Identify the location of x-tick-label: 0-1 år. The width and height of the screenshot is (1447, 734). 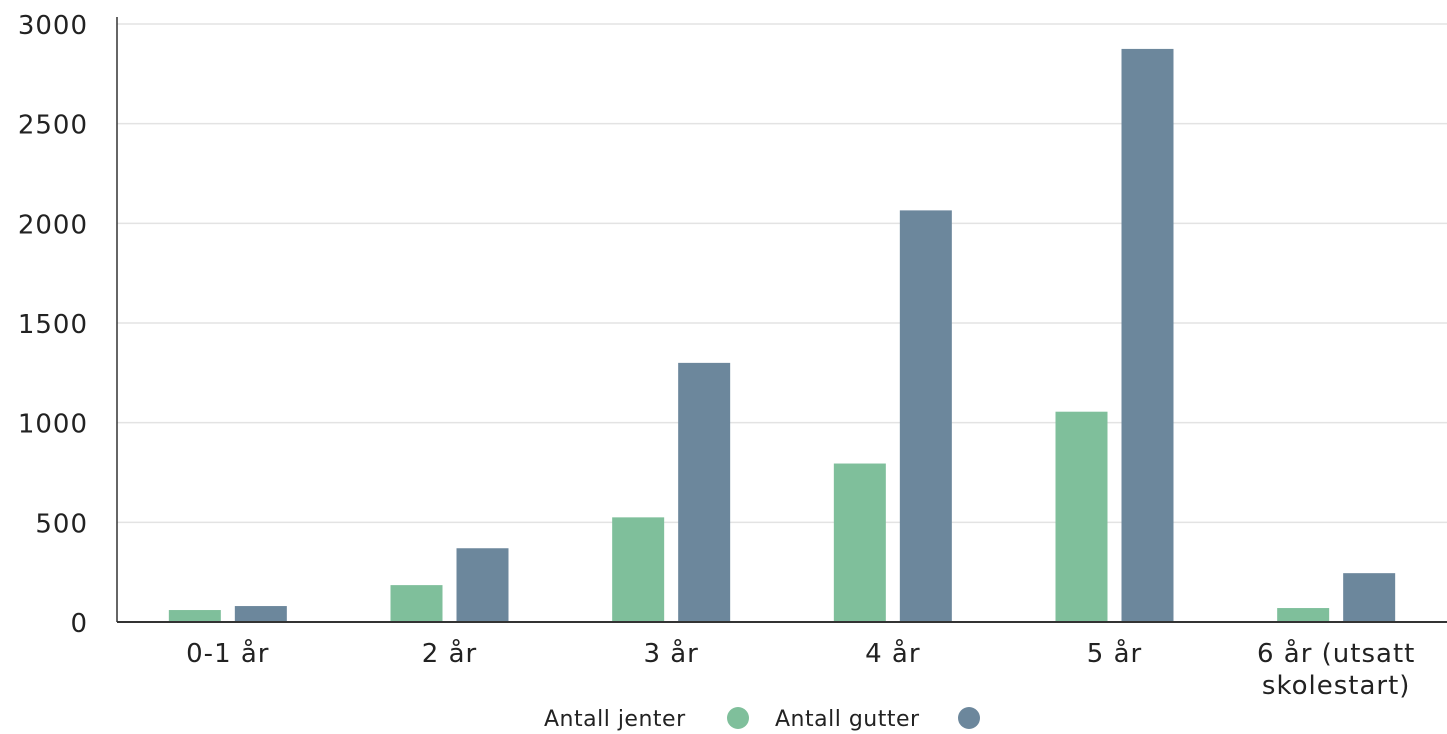
(227, 653).